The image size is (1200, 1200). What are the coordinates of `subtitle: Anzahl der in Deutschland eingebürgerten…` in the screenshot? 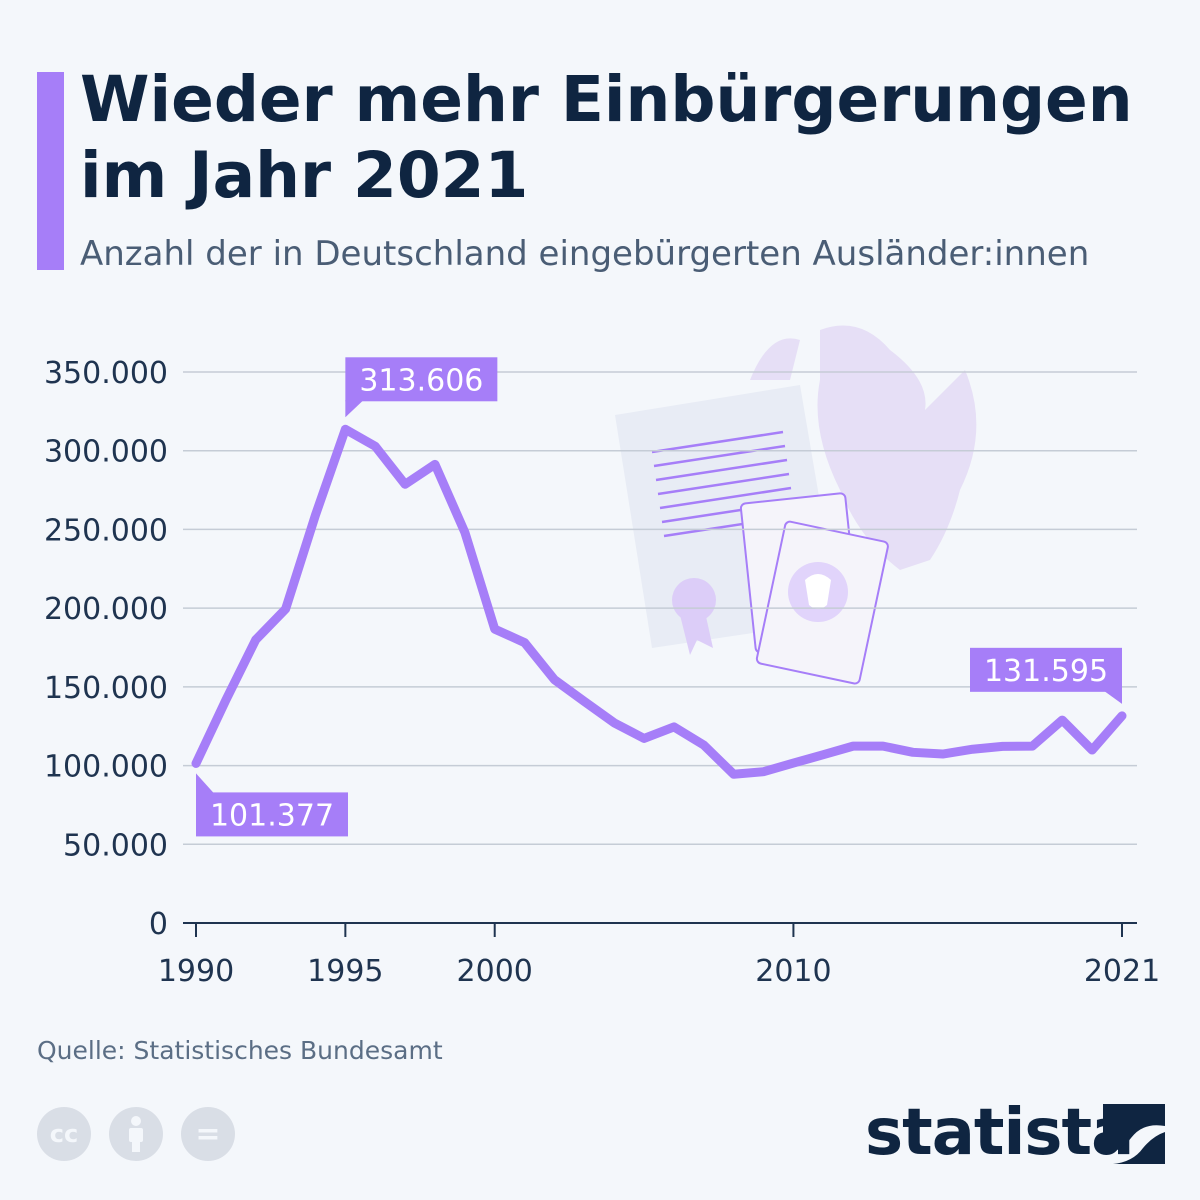 It's located at (585, 254).